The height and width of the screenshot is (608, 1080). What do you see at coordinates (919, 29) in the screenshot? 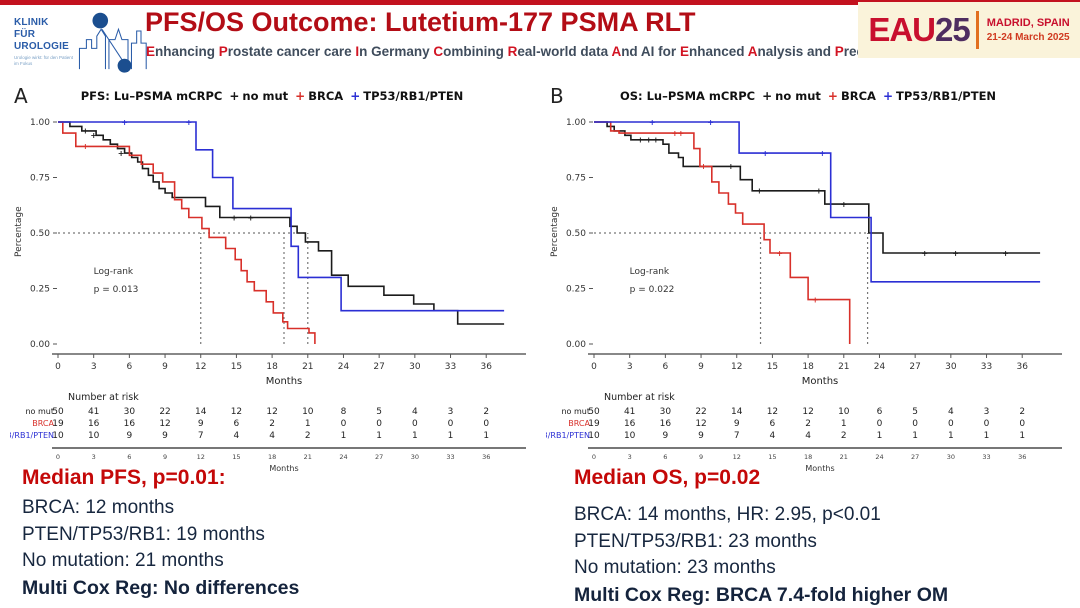
I see `eau25-logo: EAU25` at bounding box center [919, 29].